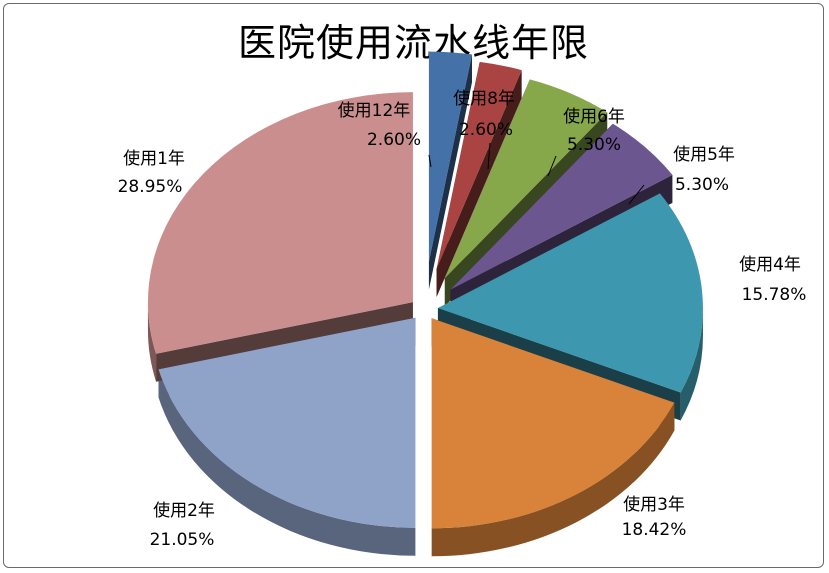  I want to click on slice-label-2: 使用8年, so click(484, 98).